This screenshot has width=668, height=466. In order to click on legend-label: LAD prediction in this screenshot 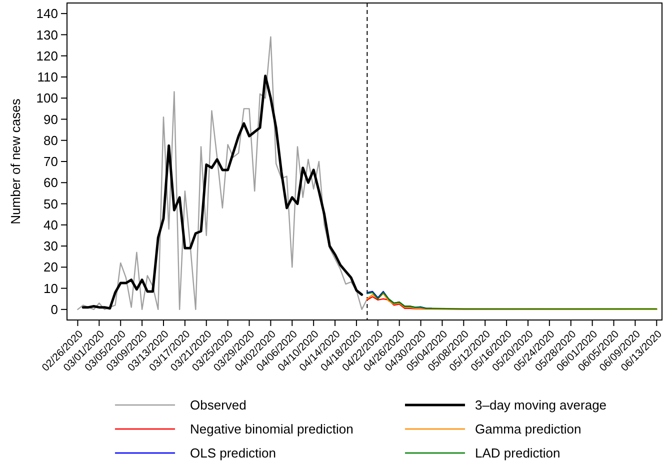, I will do `click(517, 453)`.